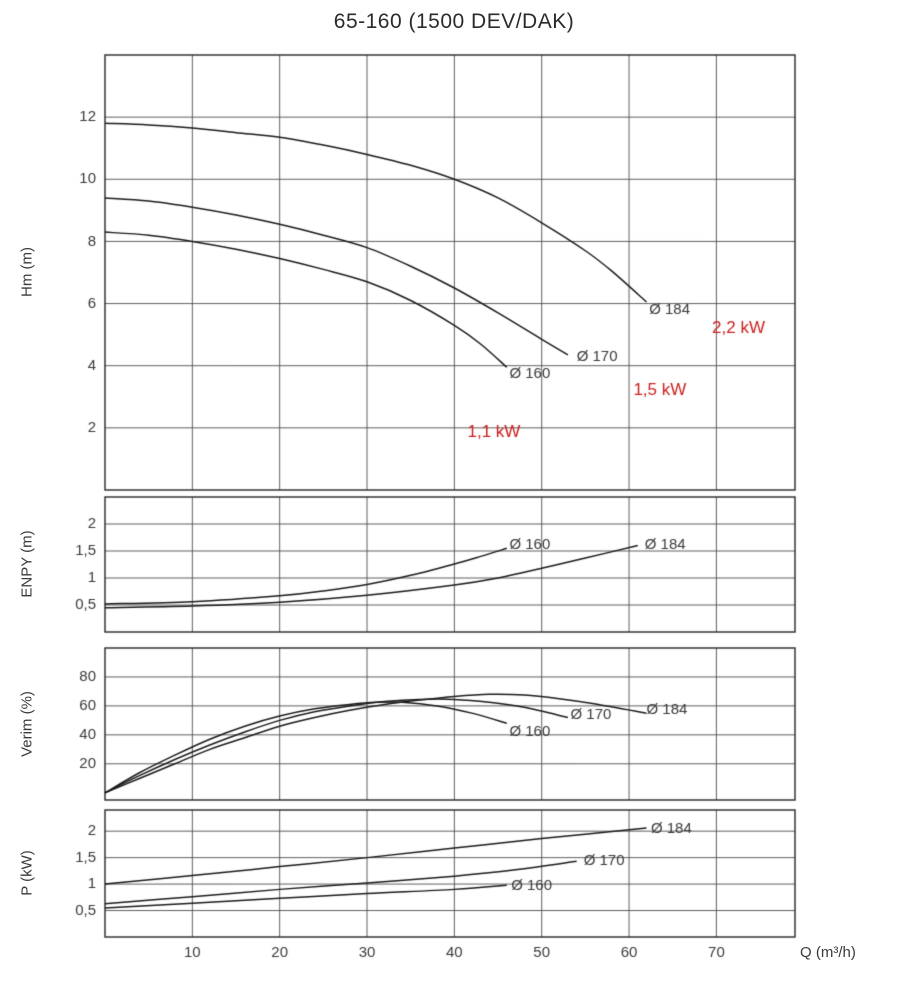  I want to click on y-axis-label-efficiency: Verim (%), so click(27, 724).